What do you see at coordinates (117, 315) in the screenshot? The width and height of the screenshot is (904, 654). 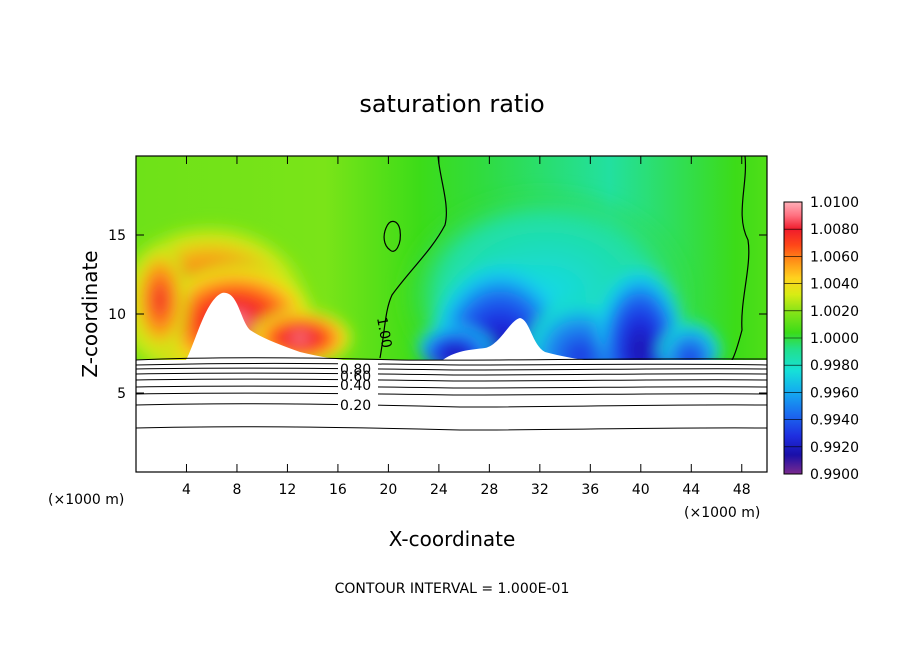 I see `y-tick-label: 10` at bounding box center [117, 315].